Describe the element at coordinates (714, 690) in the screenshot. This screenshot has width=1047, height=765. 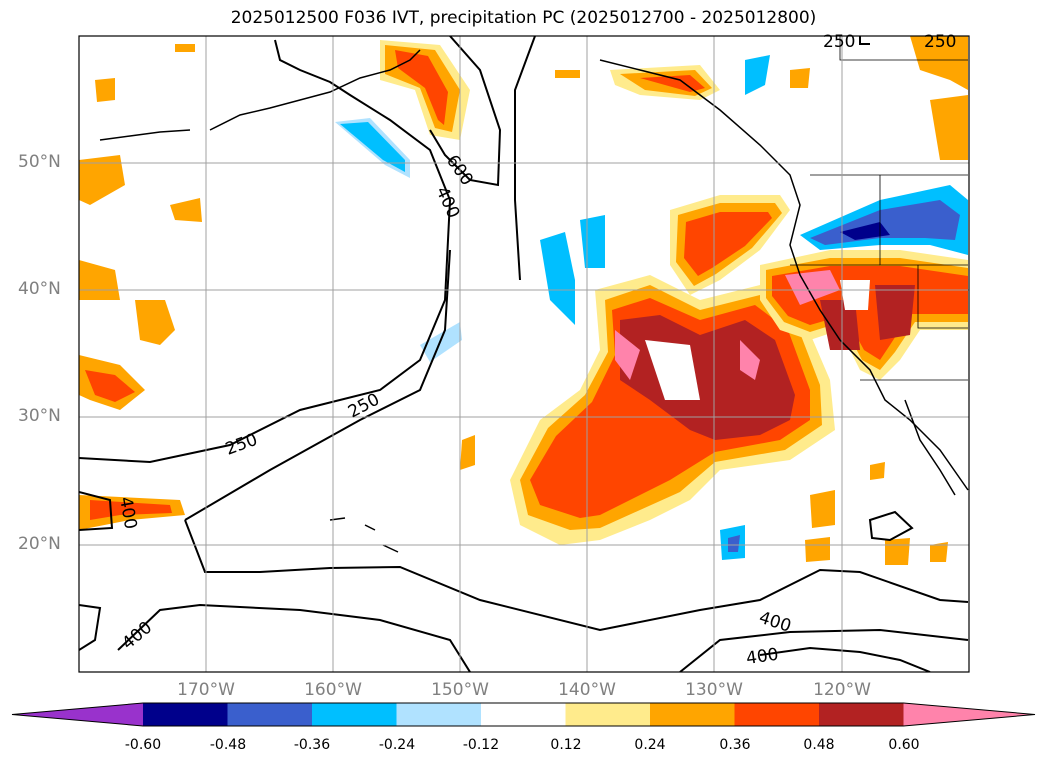
I see `lon-tick: 130°W` at that location.